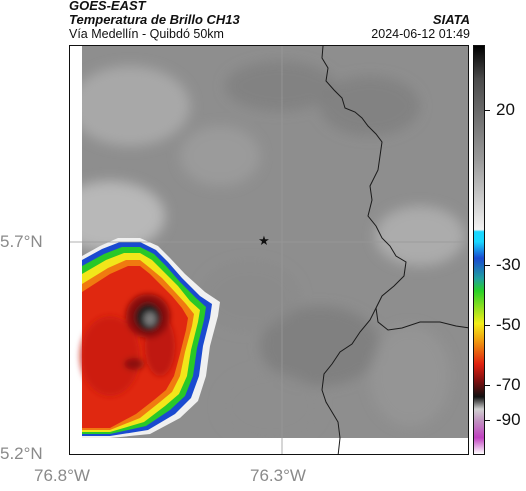 This screenshot has height=491, width=526. Describe the element at coordinates (505, 109) in the screenshot. I see `colorbar-label-20: 20` at that location.